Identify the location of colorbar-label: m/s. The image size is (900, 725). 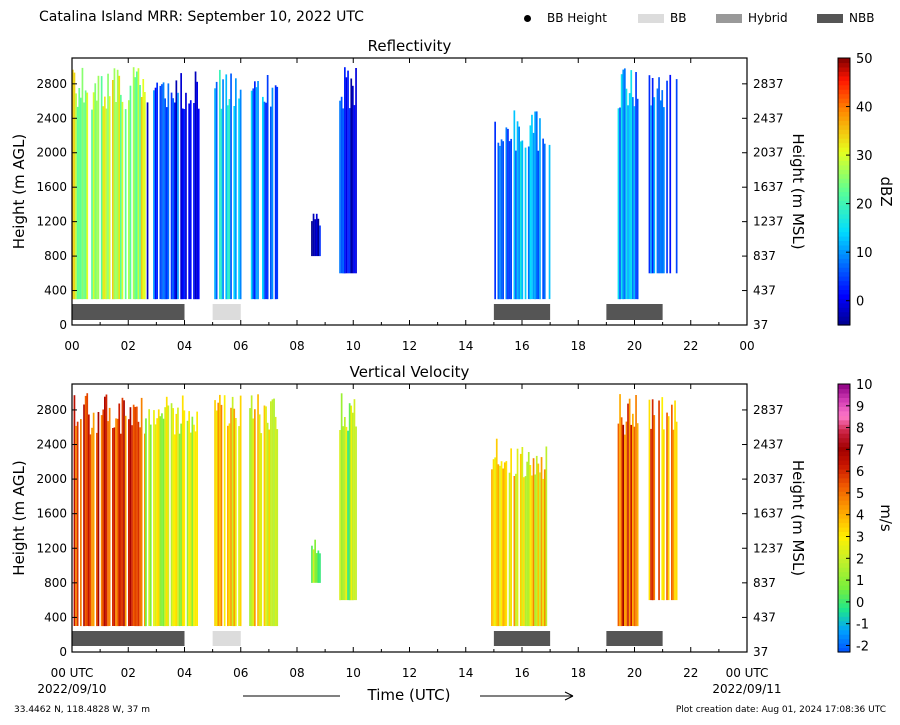
(886, 518).